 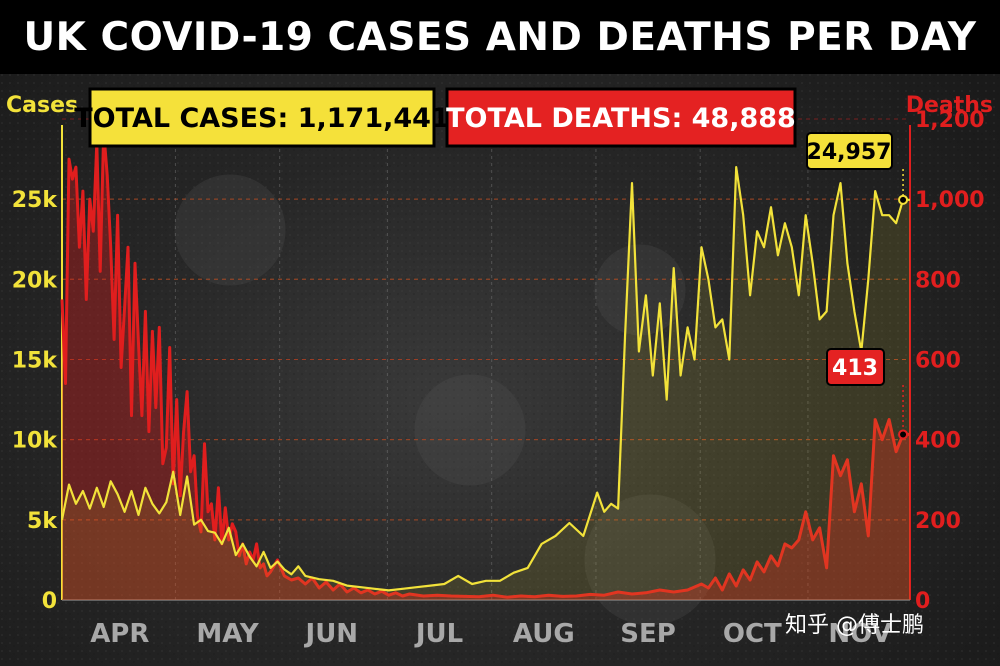 I want to click on month-label: AUG, so click(x=544, y=634).